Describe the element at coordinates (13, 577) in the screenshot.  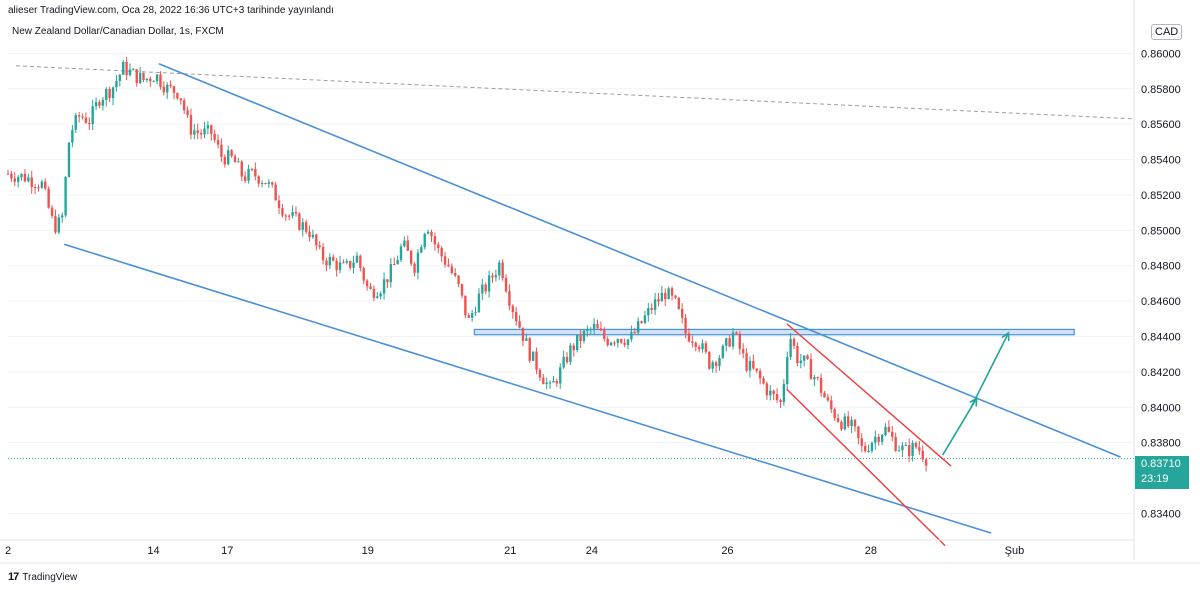
I see `tradingview-logo-icon: 17` at that location.